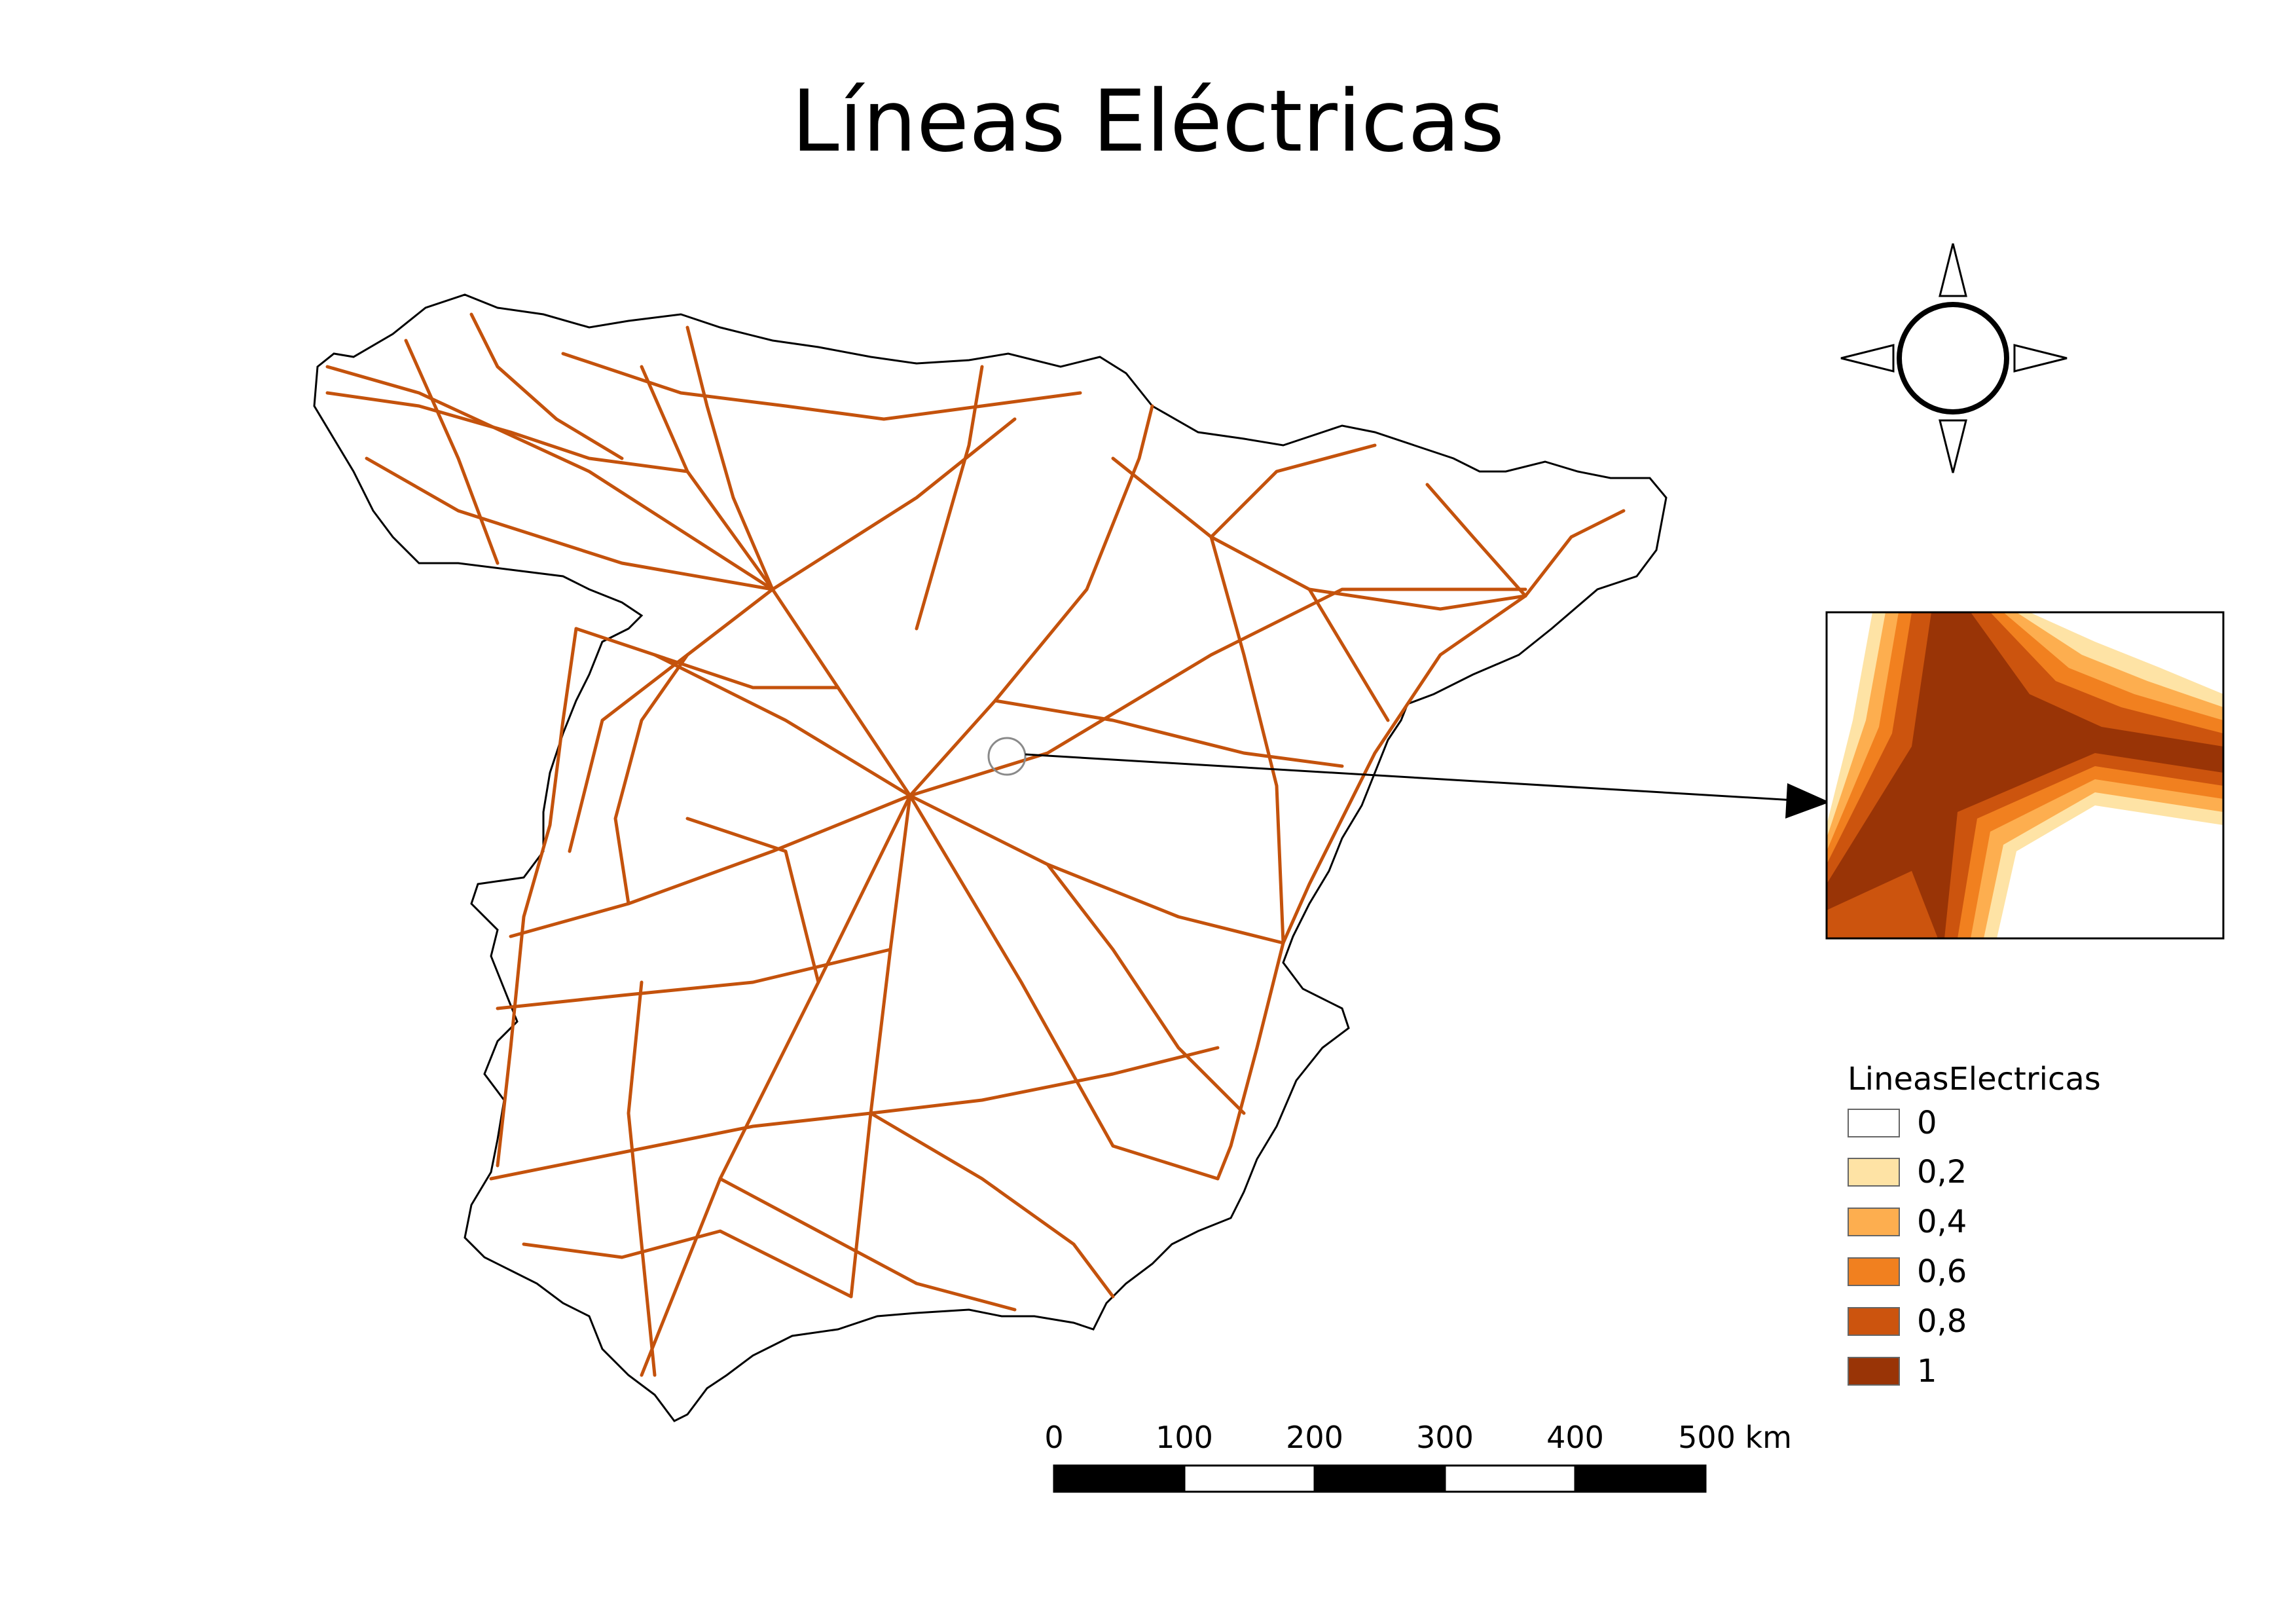  What do you see at coordinates (1954, 358) in the screenshot?
I see `north-arrow-icon` at bounding box center [1954, 358].